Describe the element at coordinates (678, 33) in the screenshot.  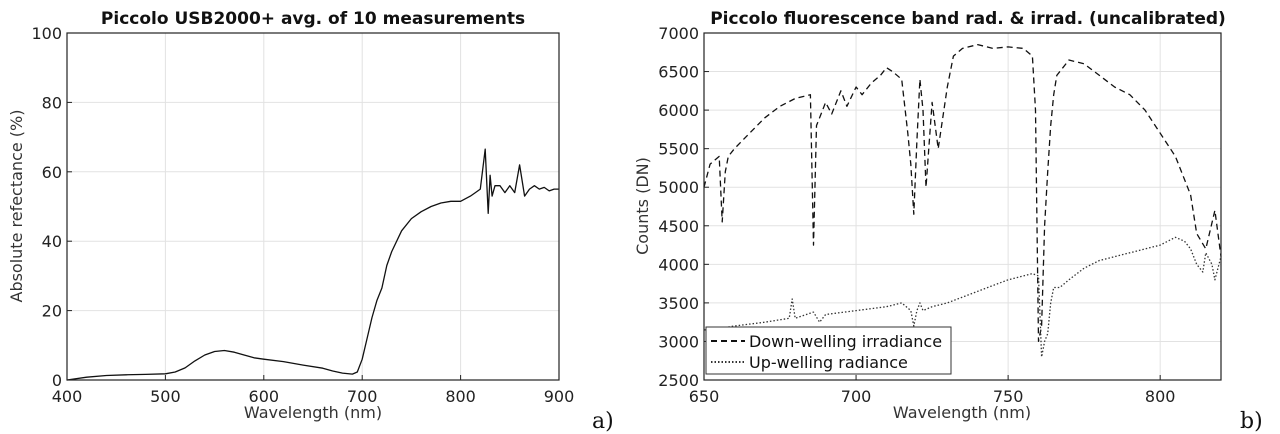
I see `panel-b-y-tick-label-7000: 7000` at that location.